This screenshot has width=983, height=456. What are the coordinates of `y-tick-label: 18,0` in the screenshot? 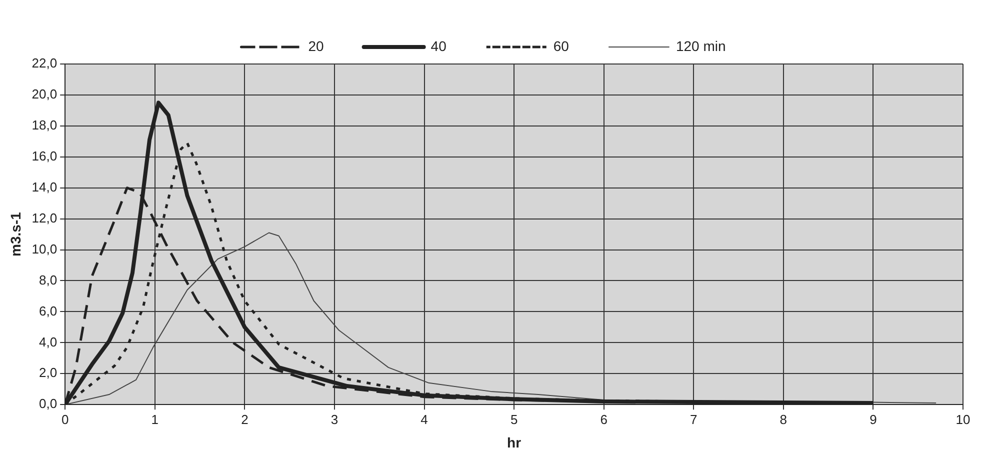 It's located at (45, 125).